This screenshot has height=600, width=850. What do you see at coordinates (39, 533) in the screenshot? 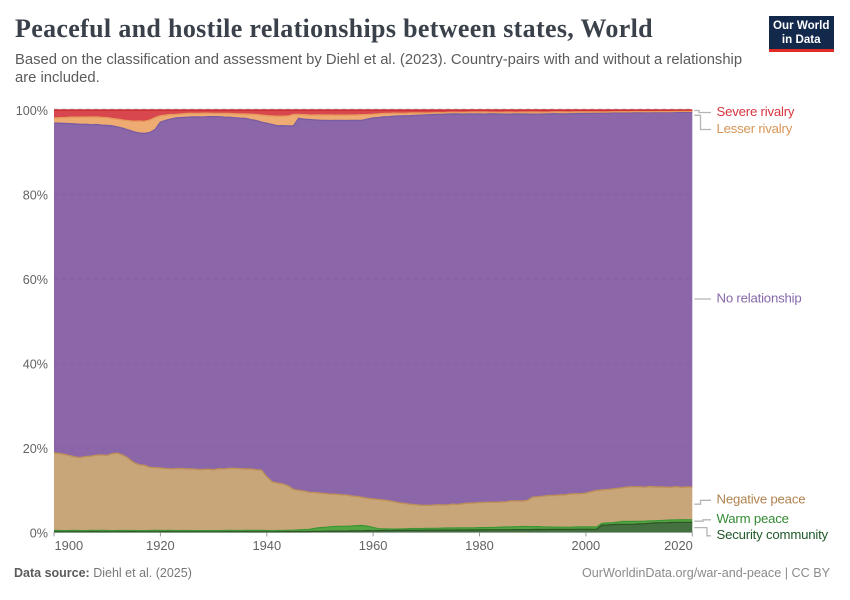
I see `svg-text: 0%` at bounding box center [39, 533].